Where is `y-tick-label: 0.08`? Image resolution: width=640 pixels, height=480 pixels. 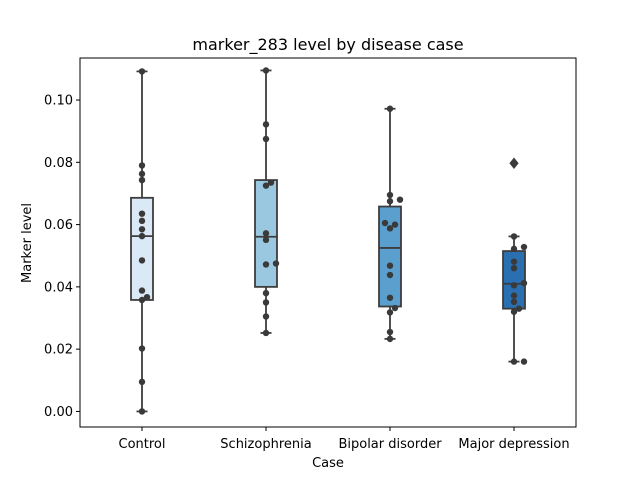
y-tick-label: 0.08 is located at coordinates (58, 163).